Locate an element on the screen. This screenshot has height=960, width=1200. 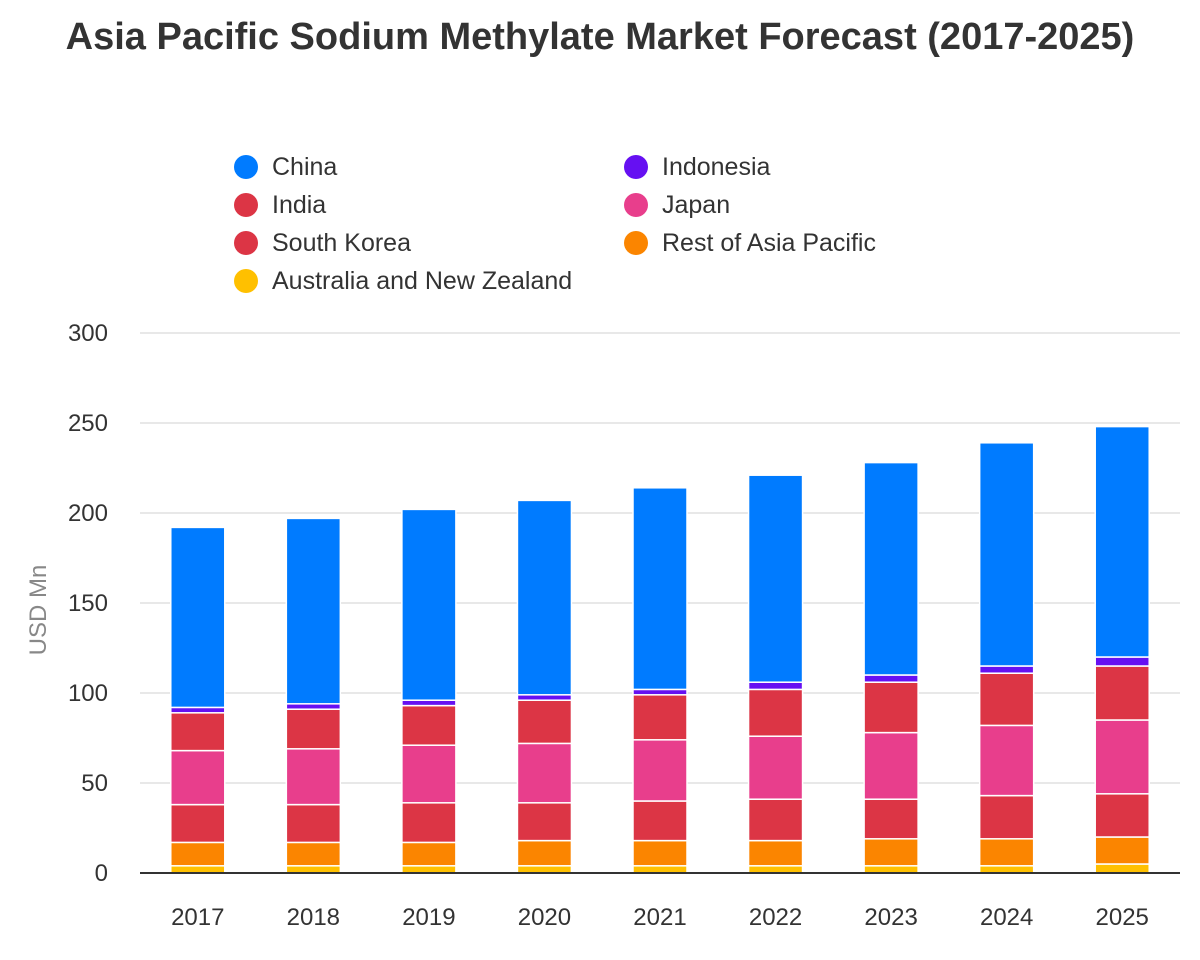
x-tick-label: 2025 is located at coordinates (1122, 917).